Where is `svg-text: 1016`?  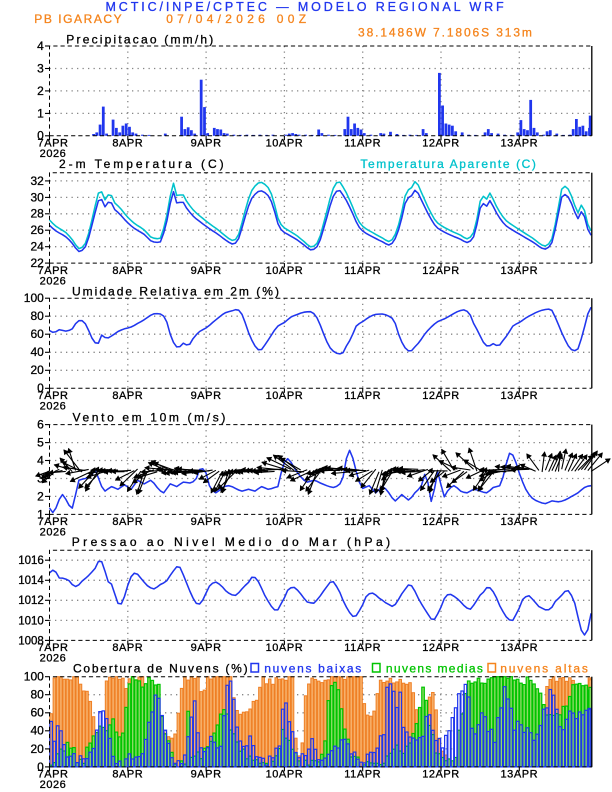
svg-text: 1016 is located at coordinates (31, 561).